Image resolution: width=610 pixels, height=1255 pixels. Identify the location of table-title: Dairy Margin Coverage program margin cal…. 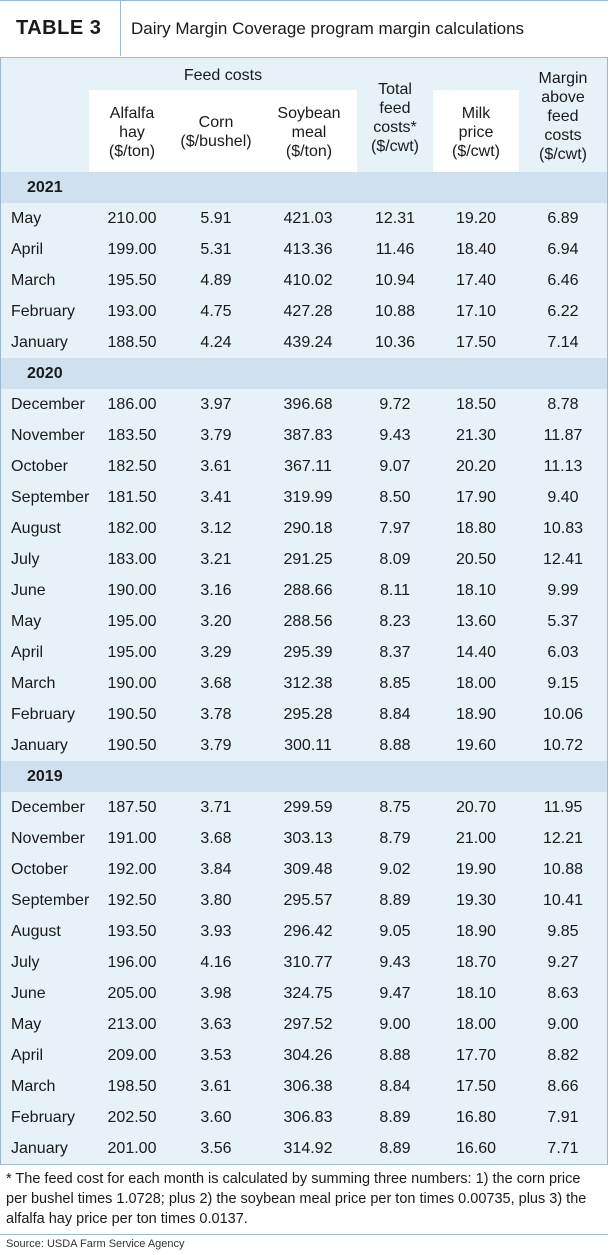
(364, 28).